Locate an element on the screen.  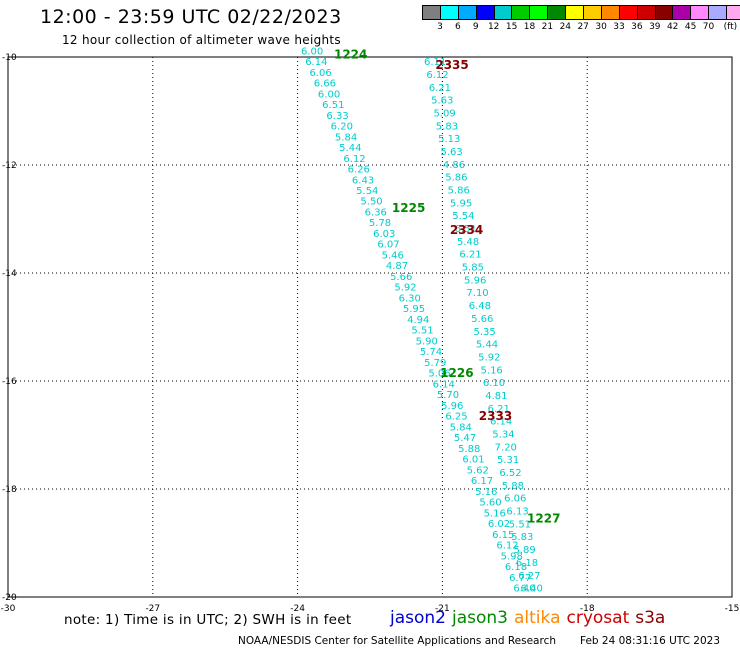
pass-time-label: 2333 is located at coordinates (495, 416).